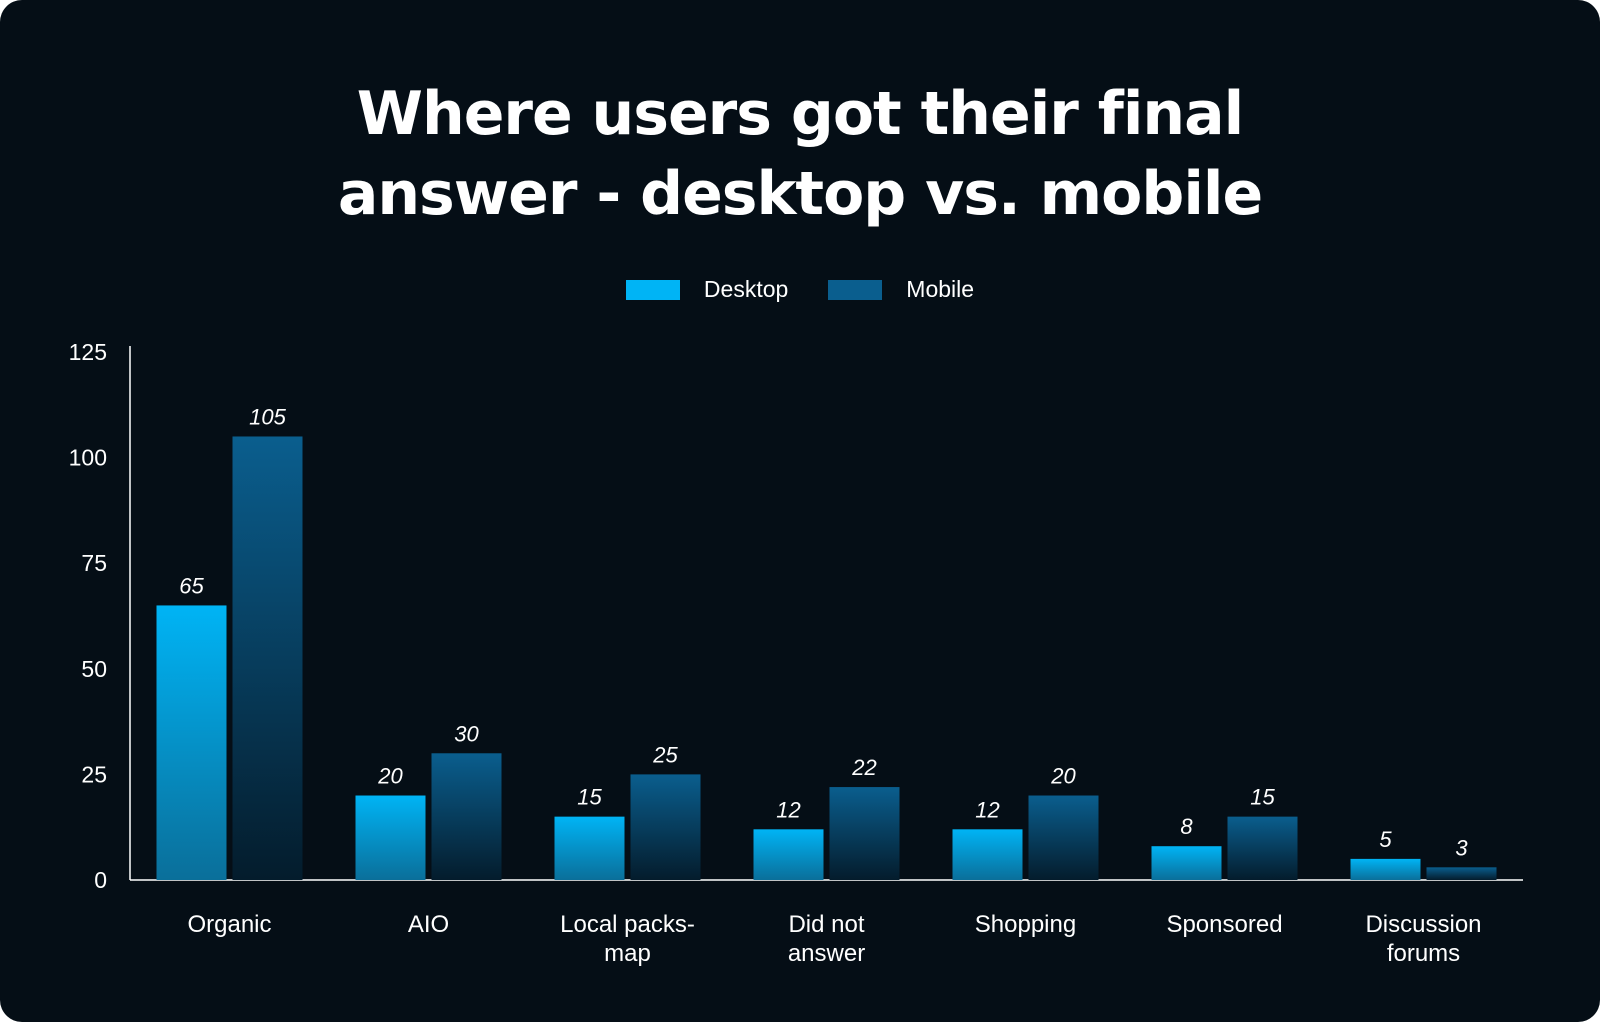 Image resolution: width=1600 pixels, height=1022 pixels. I want to click on y-tick-label: 100, so click(88, 458).